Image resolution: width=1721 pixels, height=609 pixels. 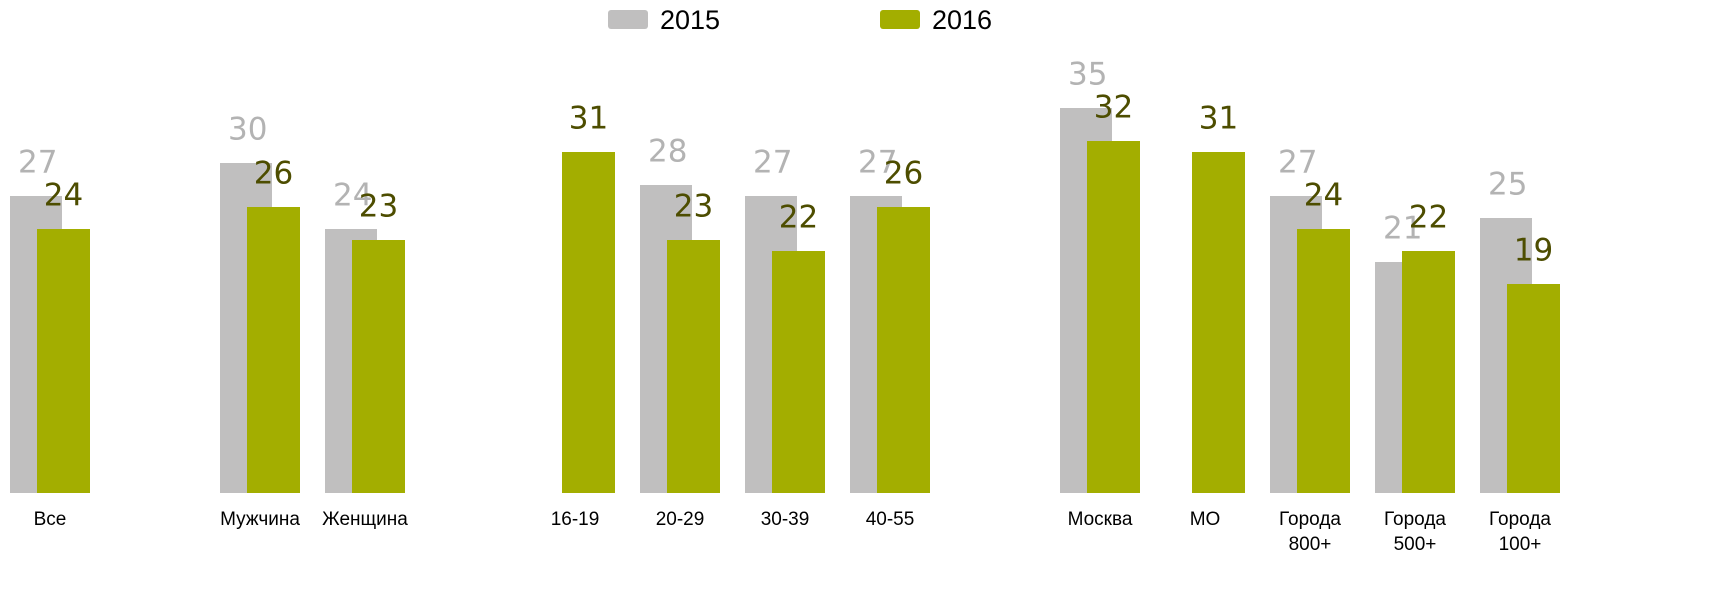 I want to click on legend-label: 2016, so click(x=962, y=20).